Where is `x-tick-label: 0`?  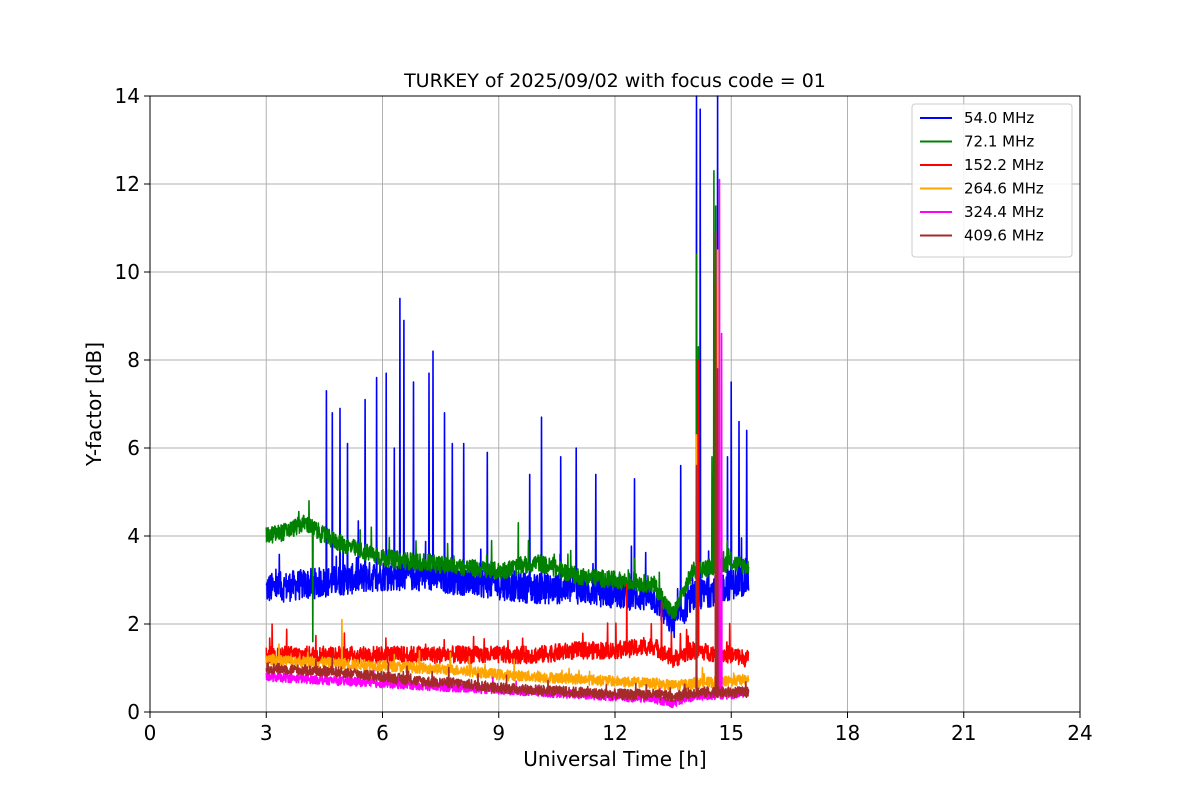 x-tick-label: 0 is located at coordinates (150, 733).